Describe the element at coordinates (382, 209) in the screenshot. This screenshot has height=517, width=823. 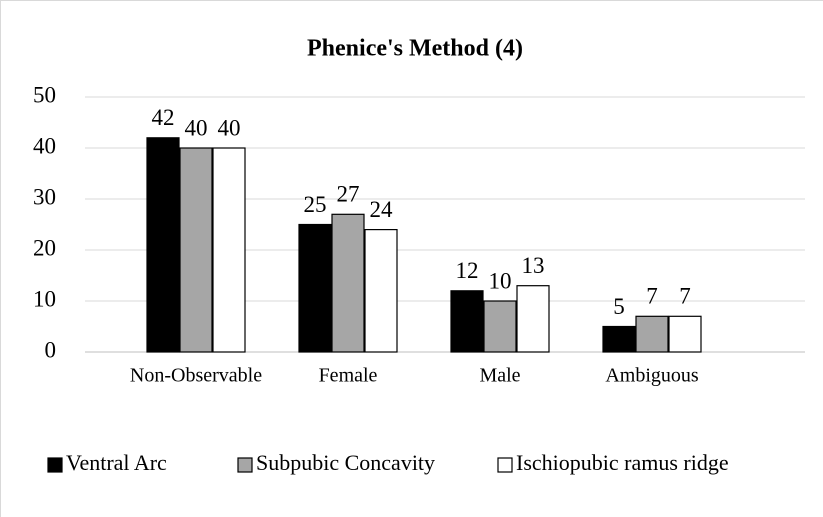
I see `data-label: 24` at that location.